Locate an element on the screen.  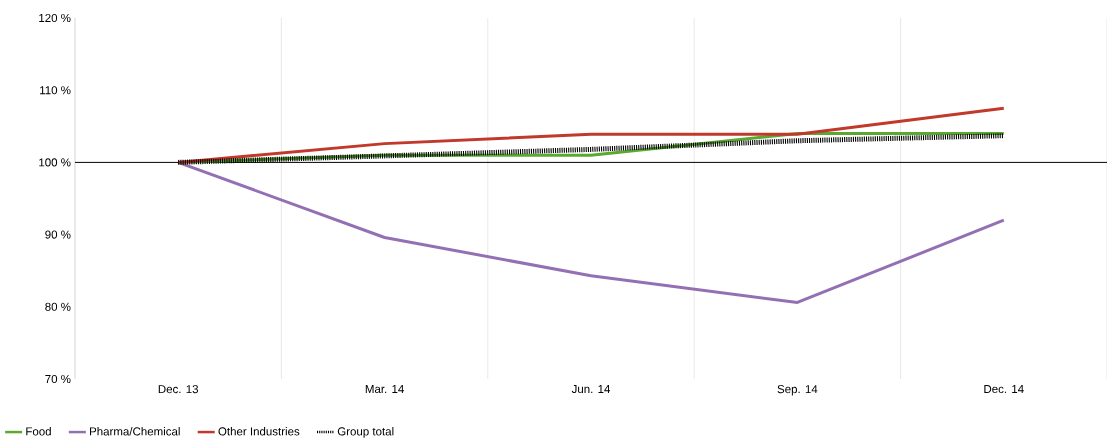
x-tick-label: Sep. 14 is located at coordinates (797, 390).